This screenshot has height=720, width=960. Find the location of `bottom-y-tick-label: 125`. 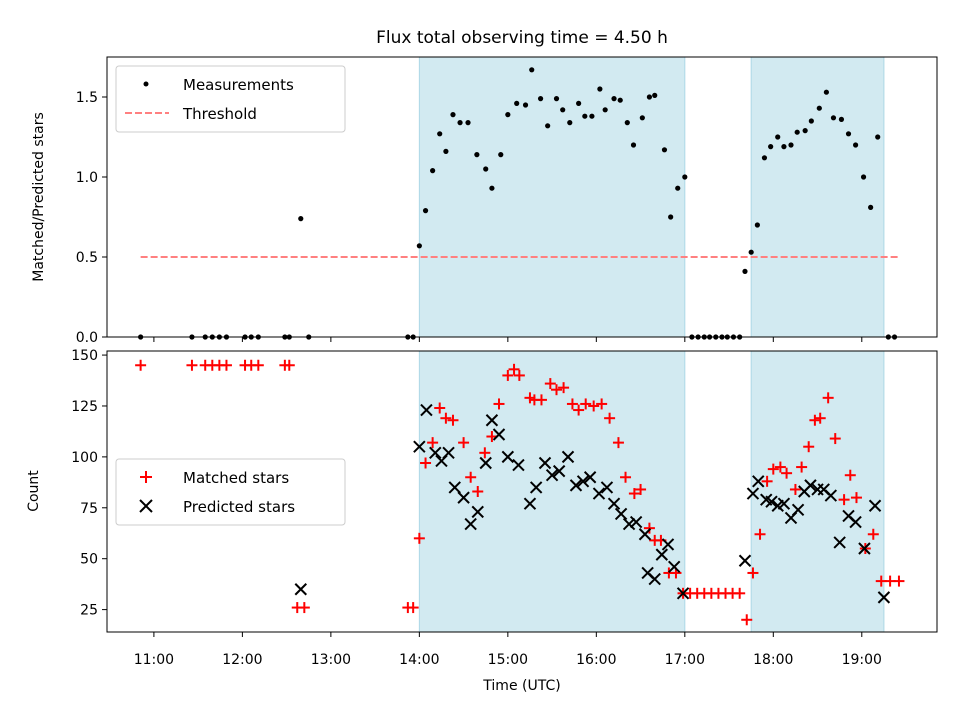

bottom-y-tick-label: 125 is located at coordinates (84, 407).